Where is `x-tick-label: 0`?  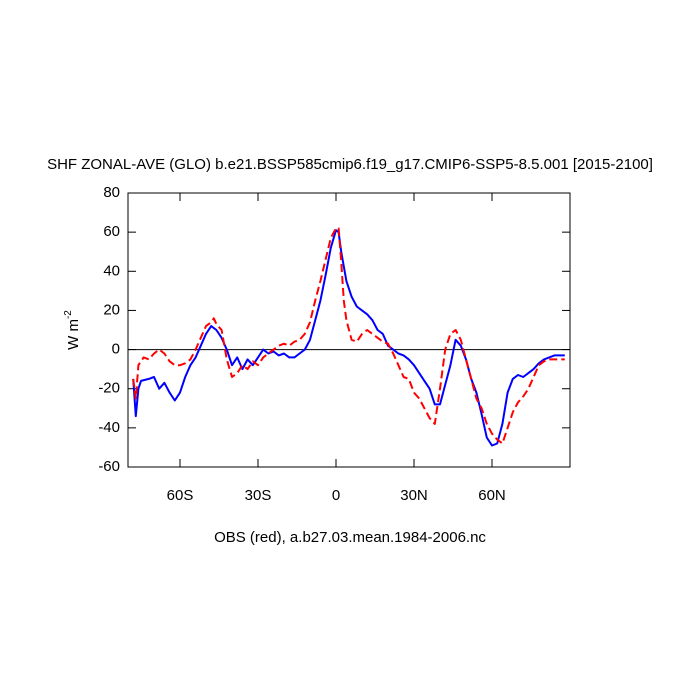 x-tick-label: 0 is located at coordinates (336, 495).